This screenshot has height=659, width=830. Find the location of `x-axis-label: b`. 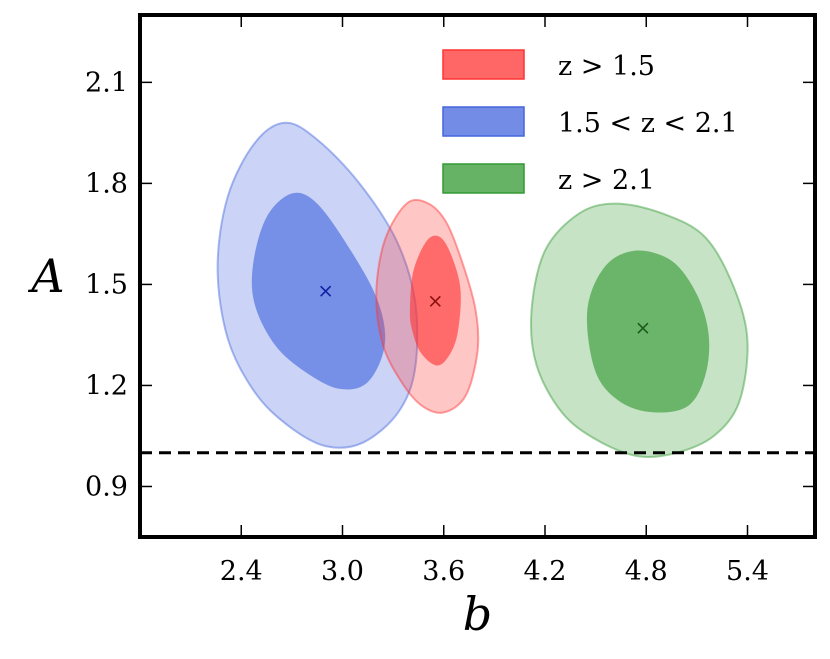

x-axis-label: b is located at coordinates (477, 614).